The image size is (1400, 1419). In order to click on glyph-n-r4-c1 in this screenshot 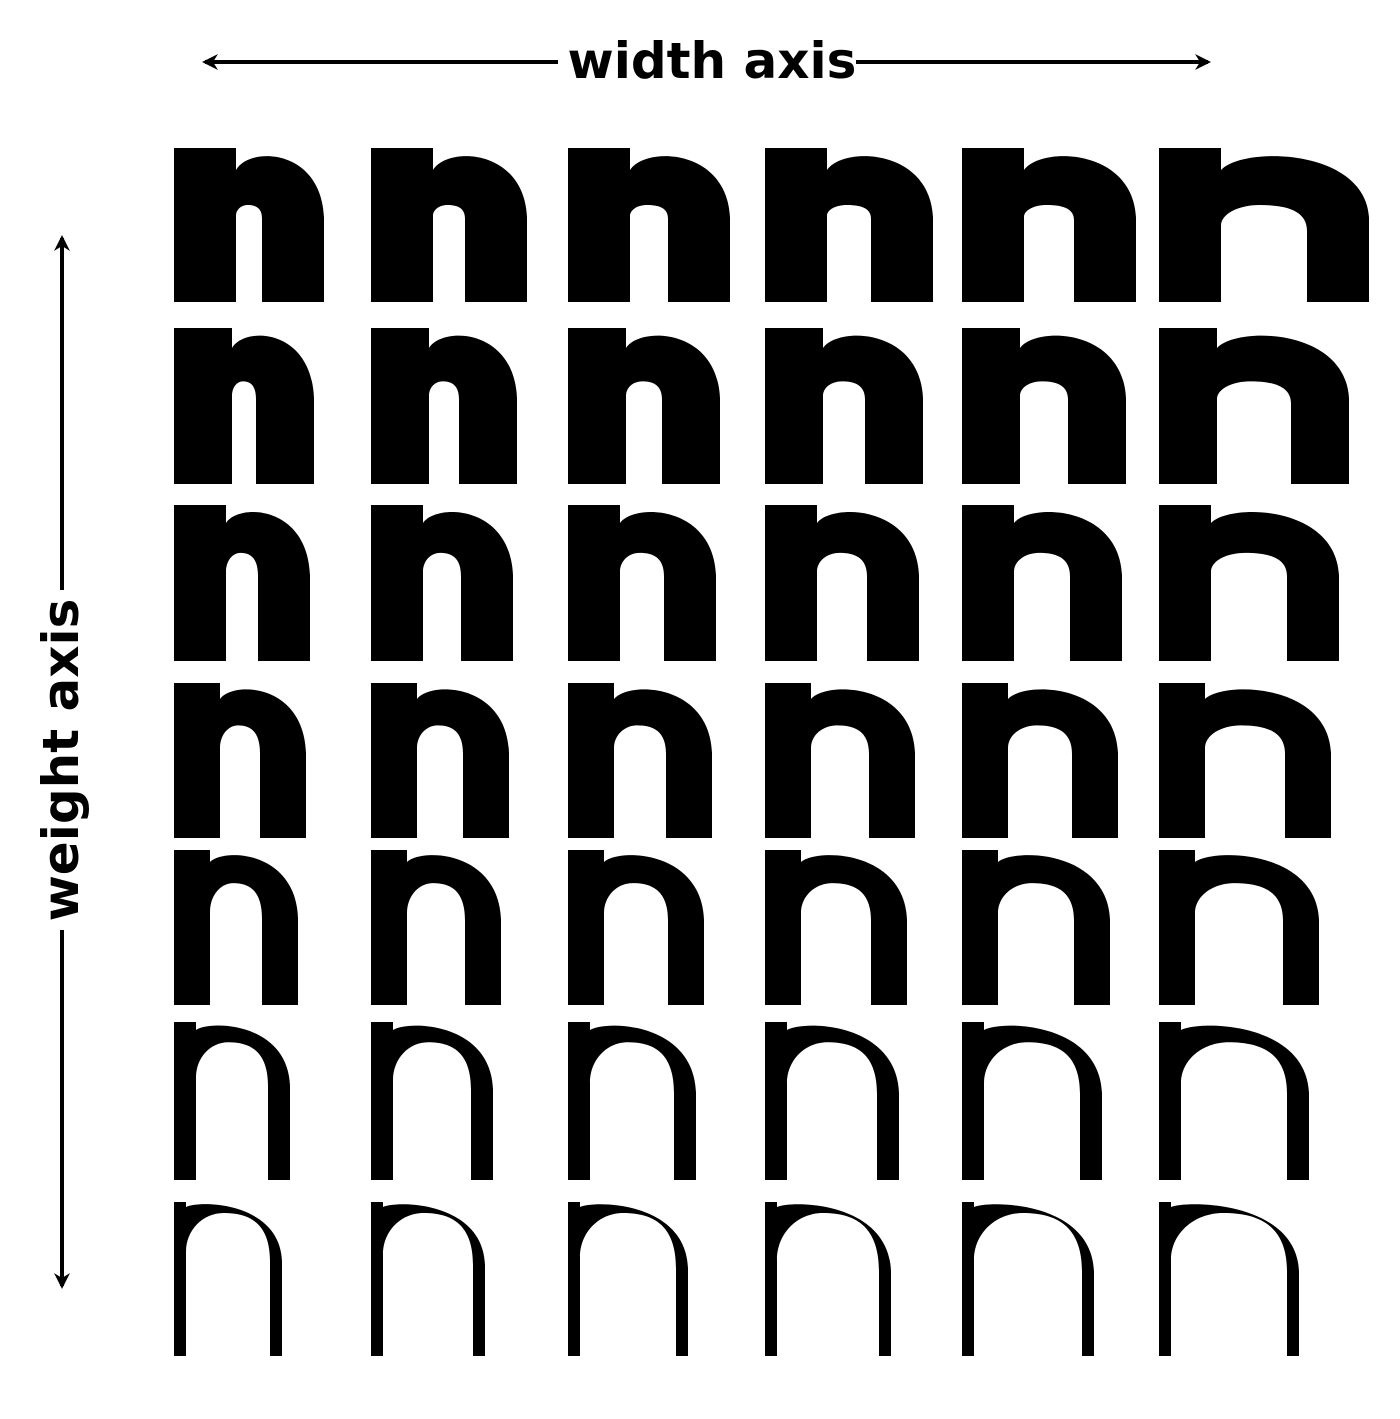, I will do `click(240, 760)`.